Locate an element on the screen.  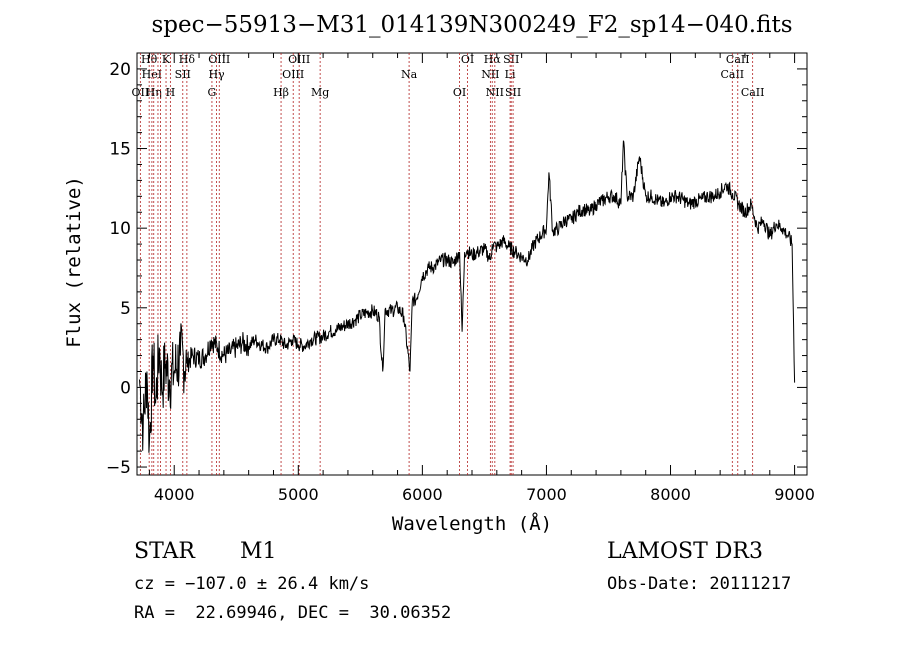
x-axis-label: Wavelength (Å) is located at coordinates (472, 523).